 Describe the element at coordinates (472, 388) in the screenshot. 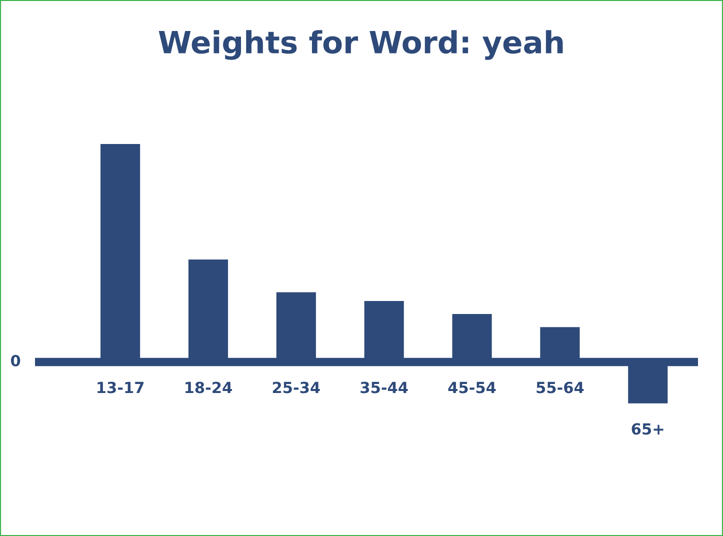

I see `x-tick-label: 45-54` at that location.